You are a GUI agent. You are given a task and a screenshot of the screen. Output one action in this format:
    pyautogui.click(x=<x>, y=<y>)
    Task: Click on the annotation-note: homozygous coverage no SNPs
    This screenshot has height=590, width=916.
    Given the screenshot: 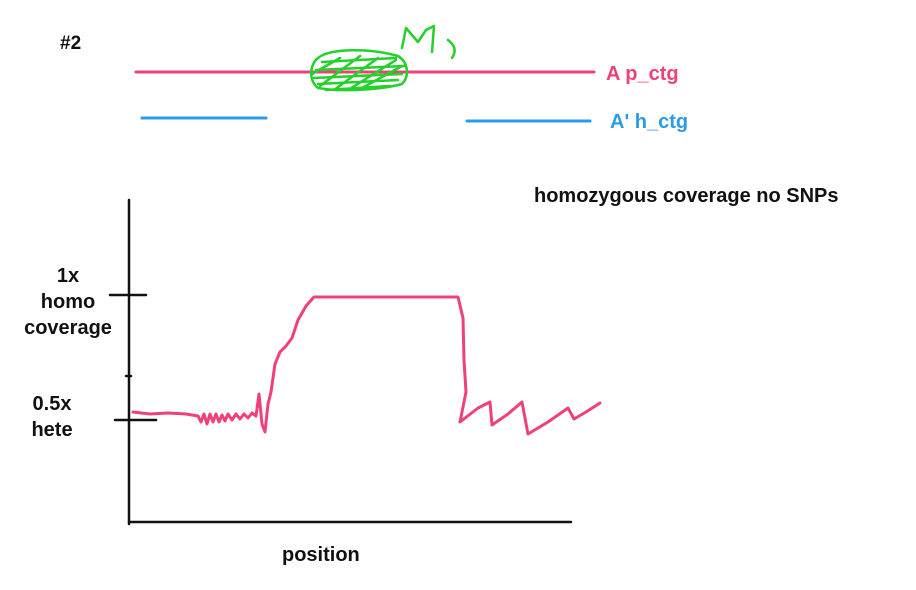 What is the action you would take?
    pyautogui.click(x=686, y=196)
    